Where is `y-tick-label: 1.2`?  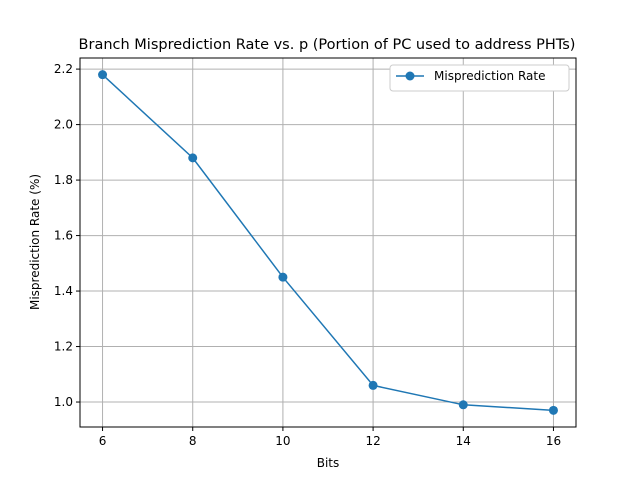 y-tick-label: 1.2 is located at coordinates (63, 347).